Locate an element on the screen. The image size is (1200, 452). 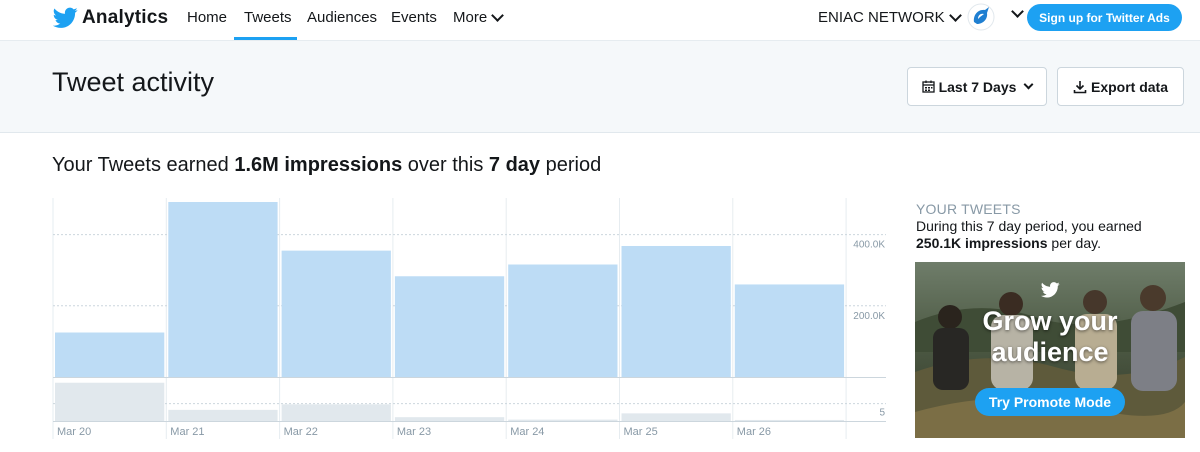
summary-middle: over this is located at coordinates (445, 165).